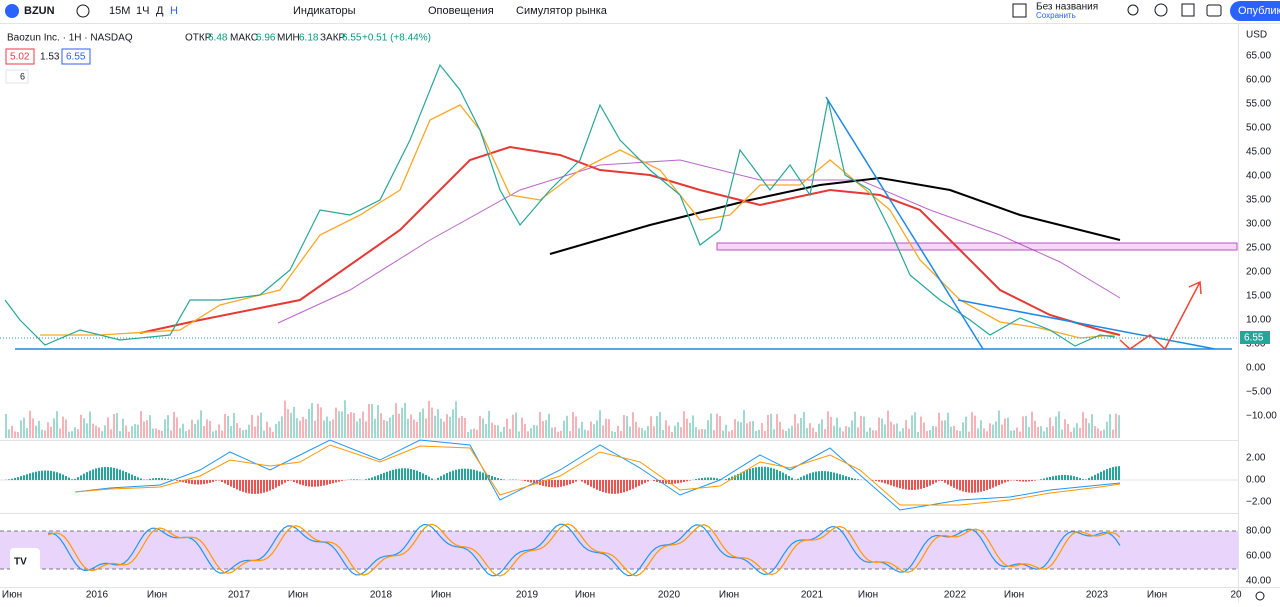  Describe the element at coordinates (1258, 296) in the screenshot. I see `price-label: 15.00` at that location.